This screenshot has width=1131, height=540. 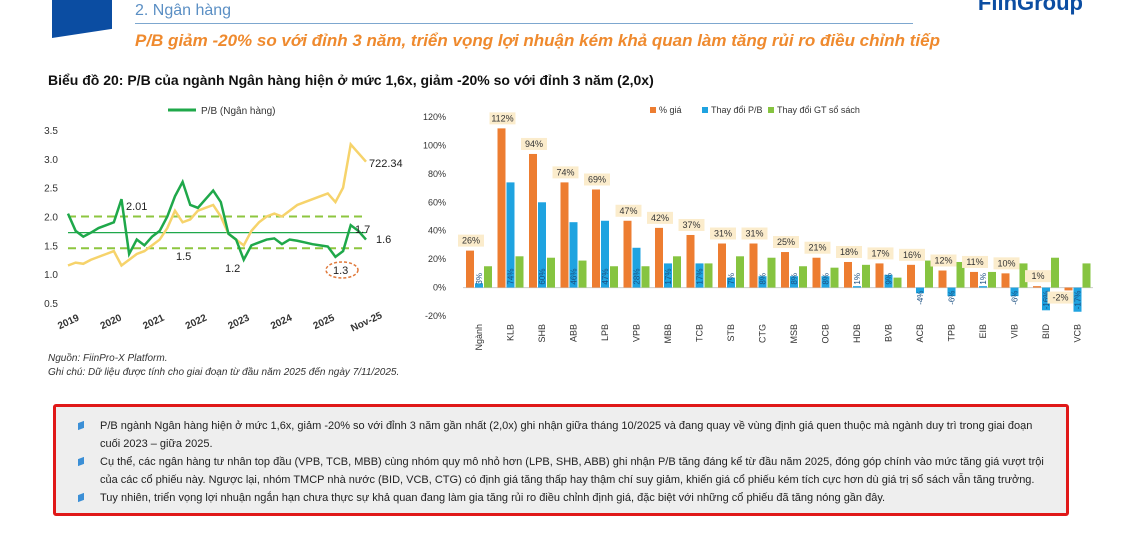 I want to click on category-label: CTG, so click(x=763, y=333).